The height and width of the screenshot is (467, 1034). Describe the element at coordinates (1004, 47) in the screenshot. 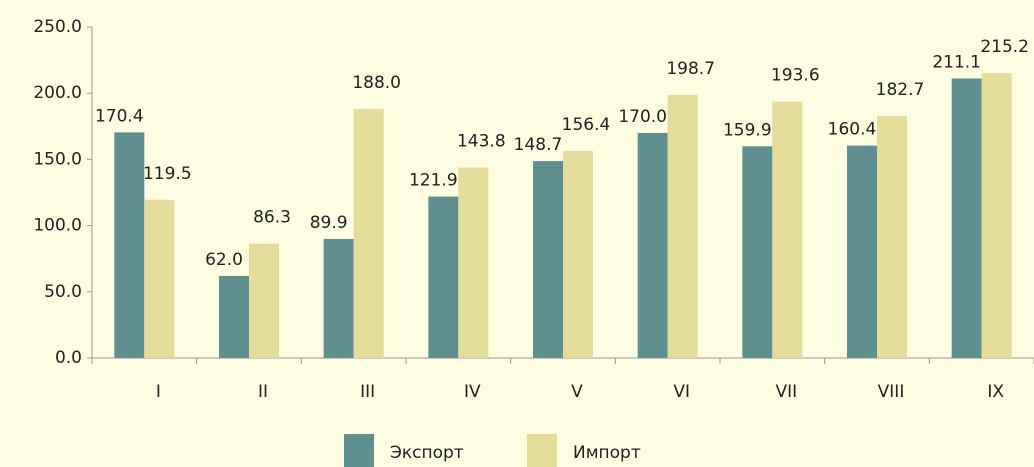

I see `data-label: 215.2` at that location.